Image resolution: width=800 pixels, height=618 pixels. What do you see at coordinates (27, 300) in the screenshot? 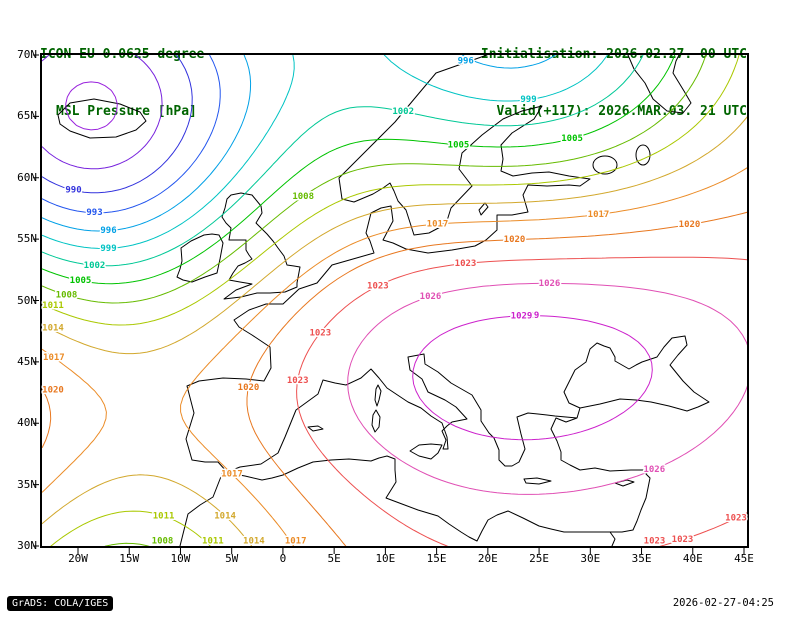
I see `lat-tick-label: 50N` at bounding box center [27, 300].